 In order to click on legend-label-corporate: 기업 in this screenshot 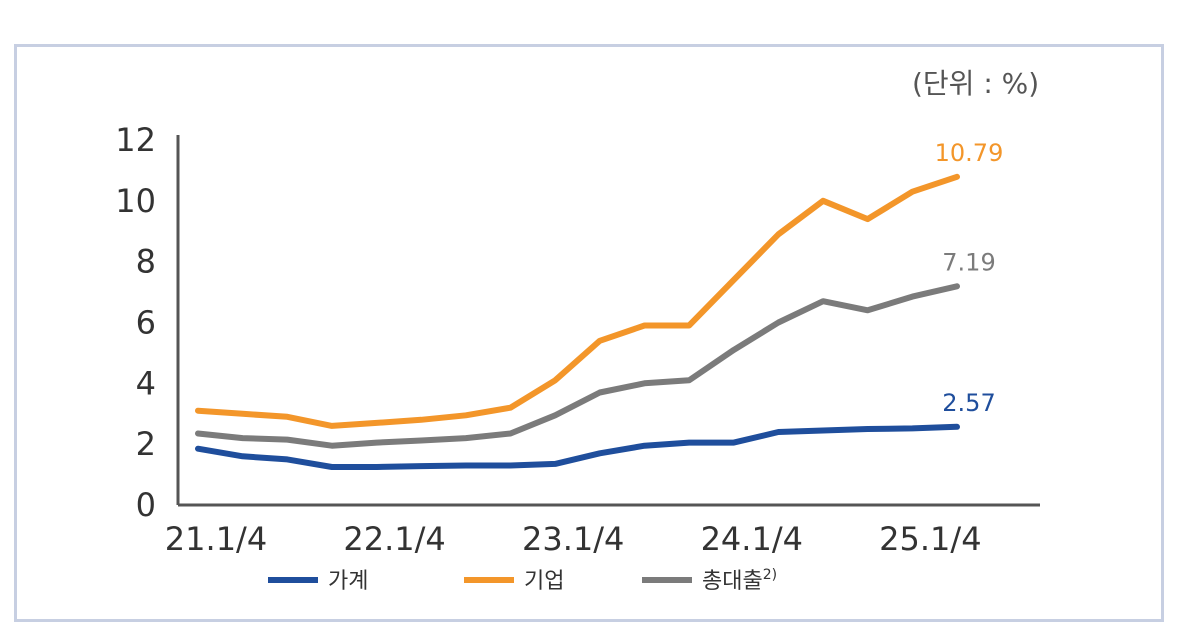, I will do `click(544, 581)`.